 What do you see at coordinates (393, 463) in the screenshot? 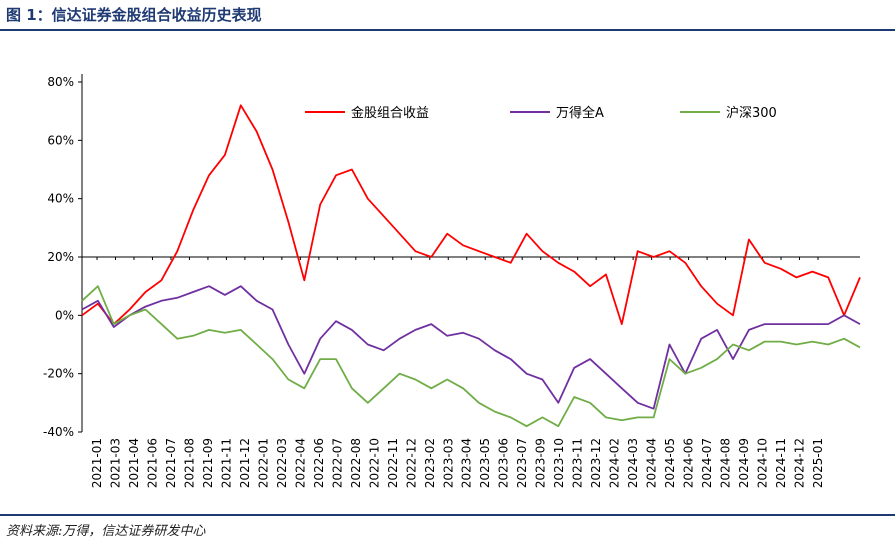
I see `x-tick-label: 2022-11` at bounding box center [393, 463].